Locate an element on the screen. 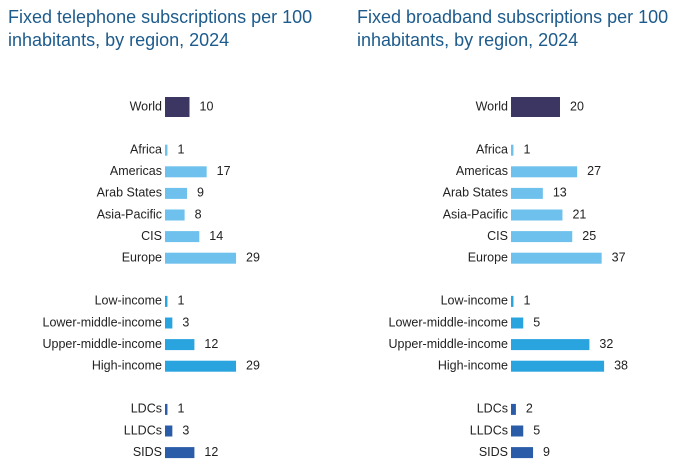 The height and width of the screenshot is (475, 700). value-label: 10 is located at coordinates (207, 106).